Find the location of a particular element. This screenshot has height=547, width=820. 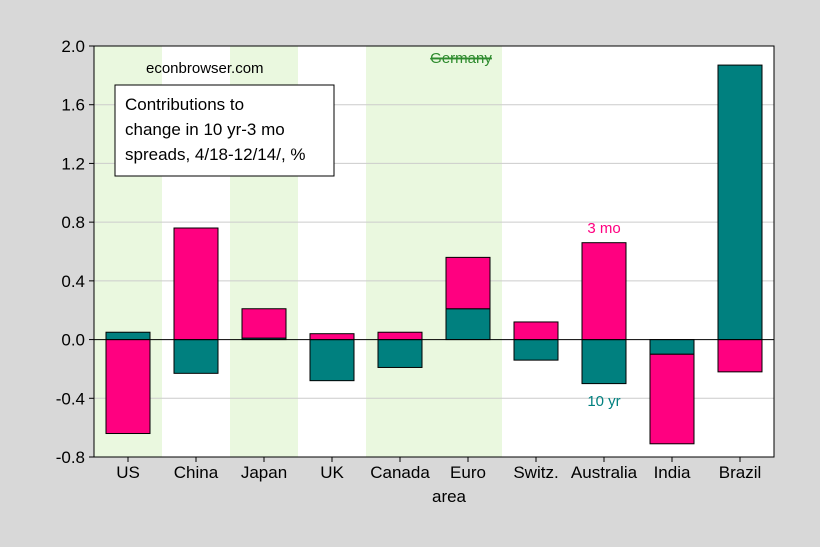

bar-3mo-australia is located at coordinates (604, 291).